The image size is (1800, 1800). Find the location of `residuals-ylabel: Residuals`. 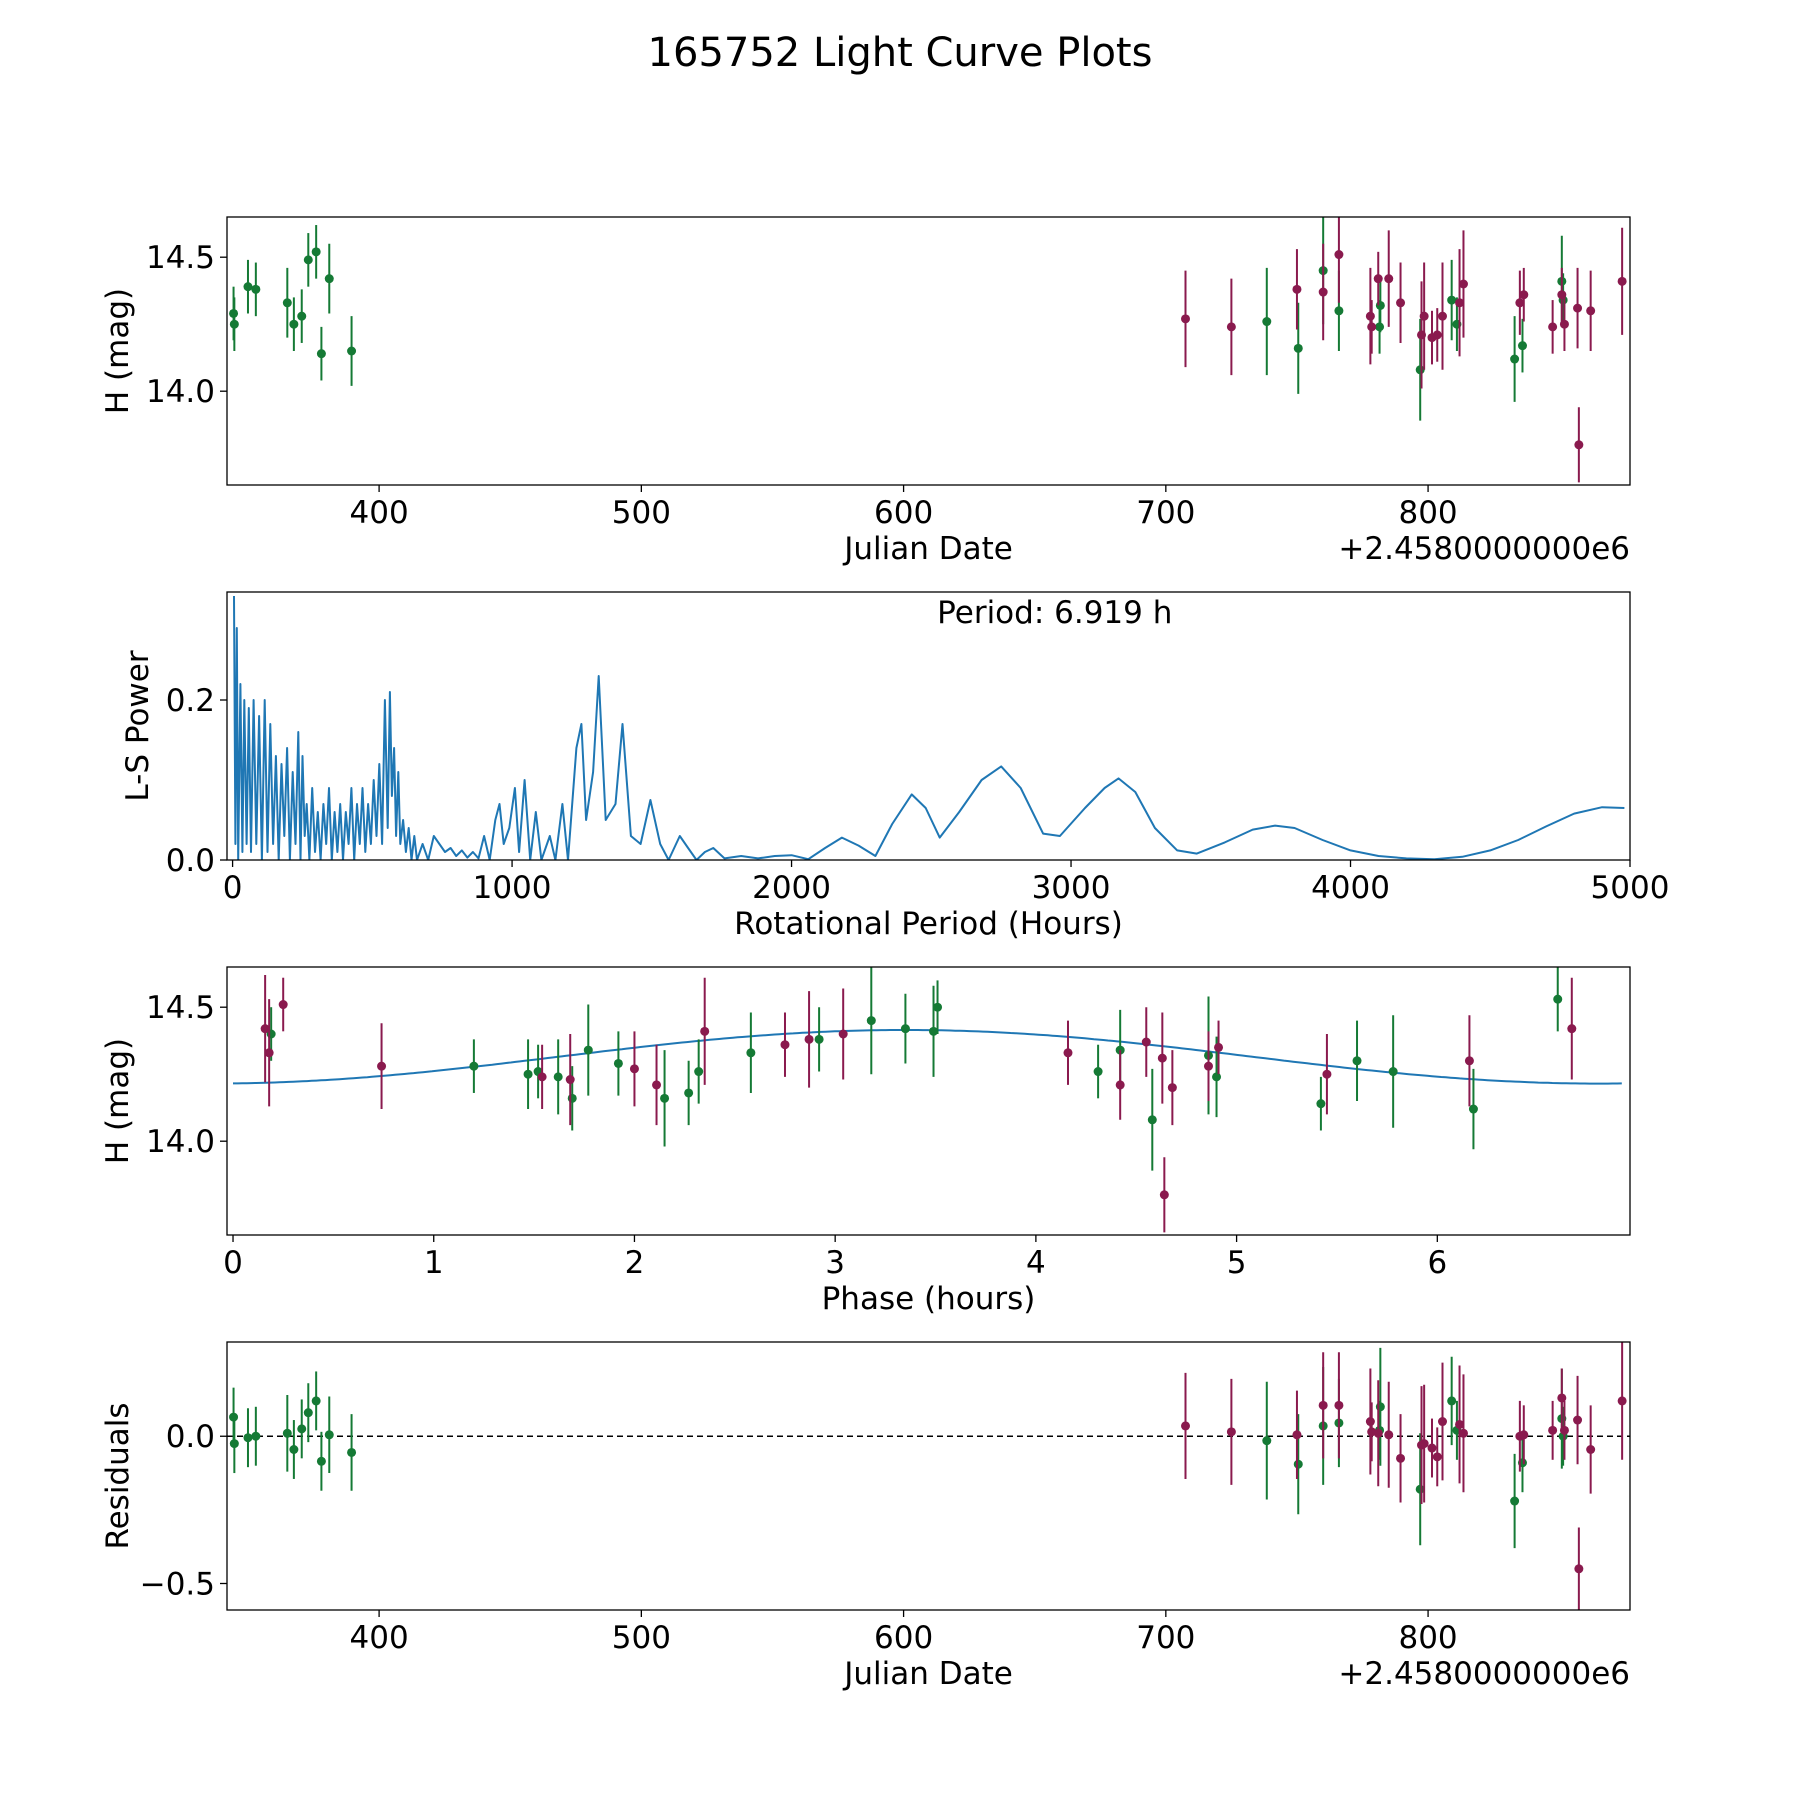

residuals-ylabel: Residuals is located at coordinates (118, 1475).